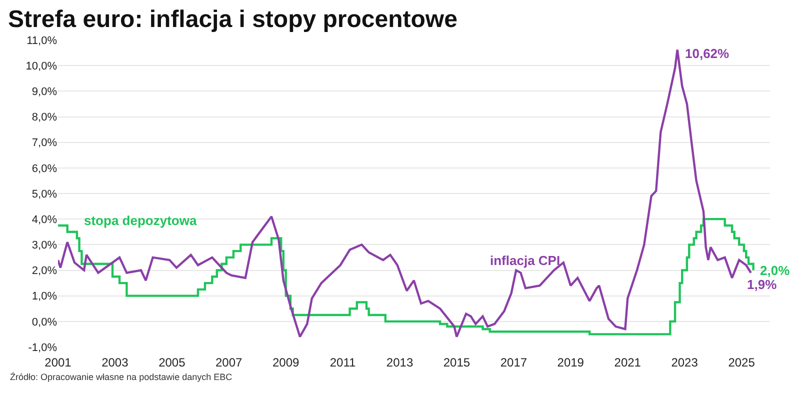 Image resolution: width=800 pixels, height=399 pixels. What do you see at coordinates (42, 66) in the screenshot?
I see `y-tick-label: 10,0%` at bounding box center [42, 66].